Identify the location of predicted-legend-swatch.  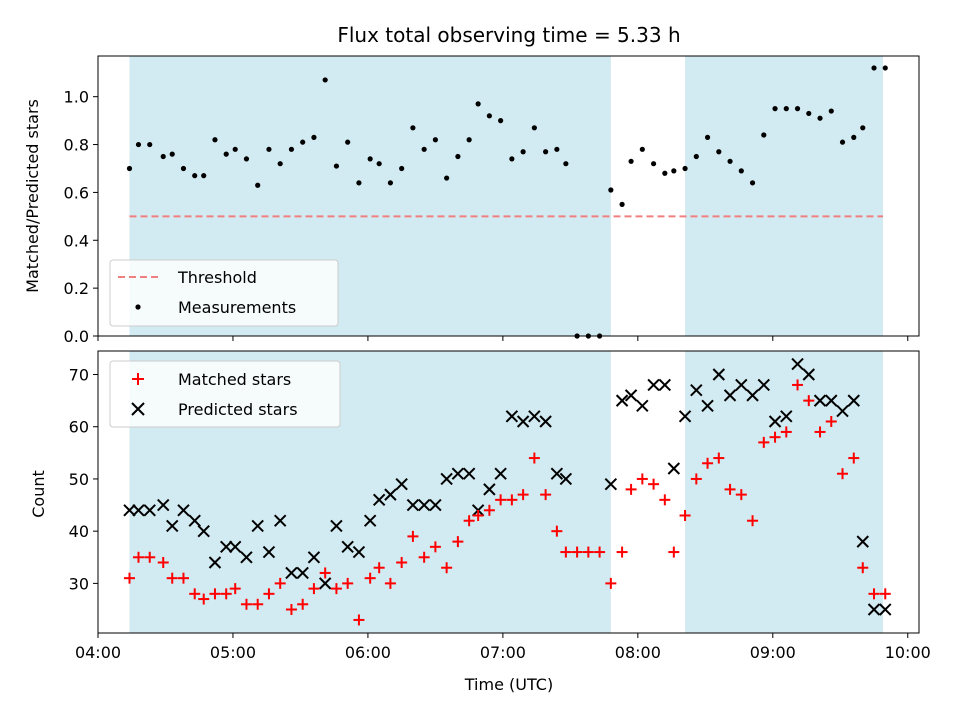
(138, 409).